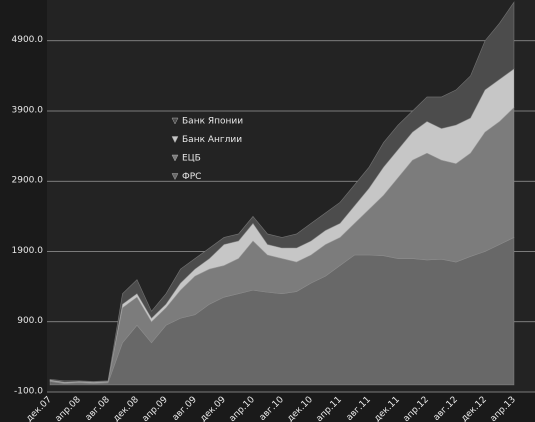 This screenshot has width=535, height=422. Describe the element at coordinates (207, 149) in the screenshot. I see `legend: Банк Японии Банк Англии ЕЦБ ФРС` at that location.